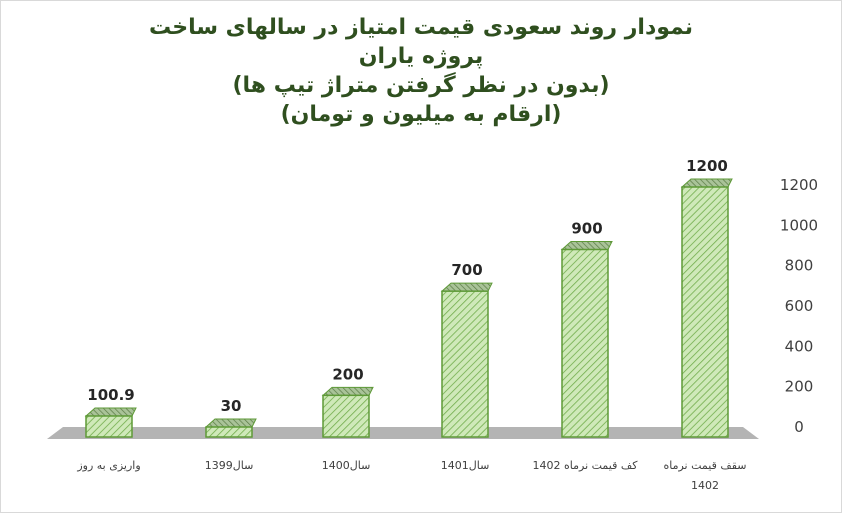 Image resolution: width=842 pixels, height=514 pixels. Describe the element at coordinates (421, 114) in the screenshot. I see `title-line-4: (ارقام به میلیون و تومان)` at that location.